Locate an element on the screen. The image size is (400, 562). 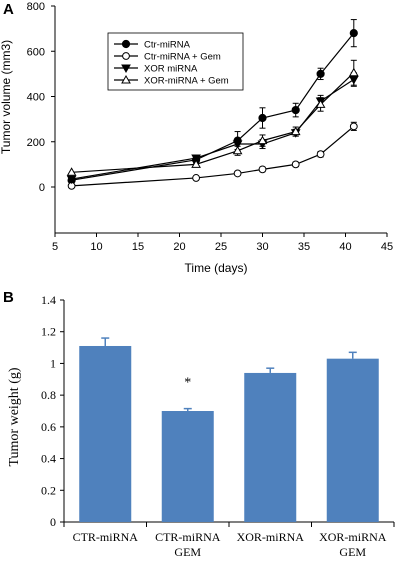
legend-label: XOR-miRNA + Gem is located at coordinates (186, 81).